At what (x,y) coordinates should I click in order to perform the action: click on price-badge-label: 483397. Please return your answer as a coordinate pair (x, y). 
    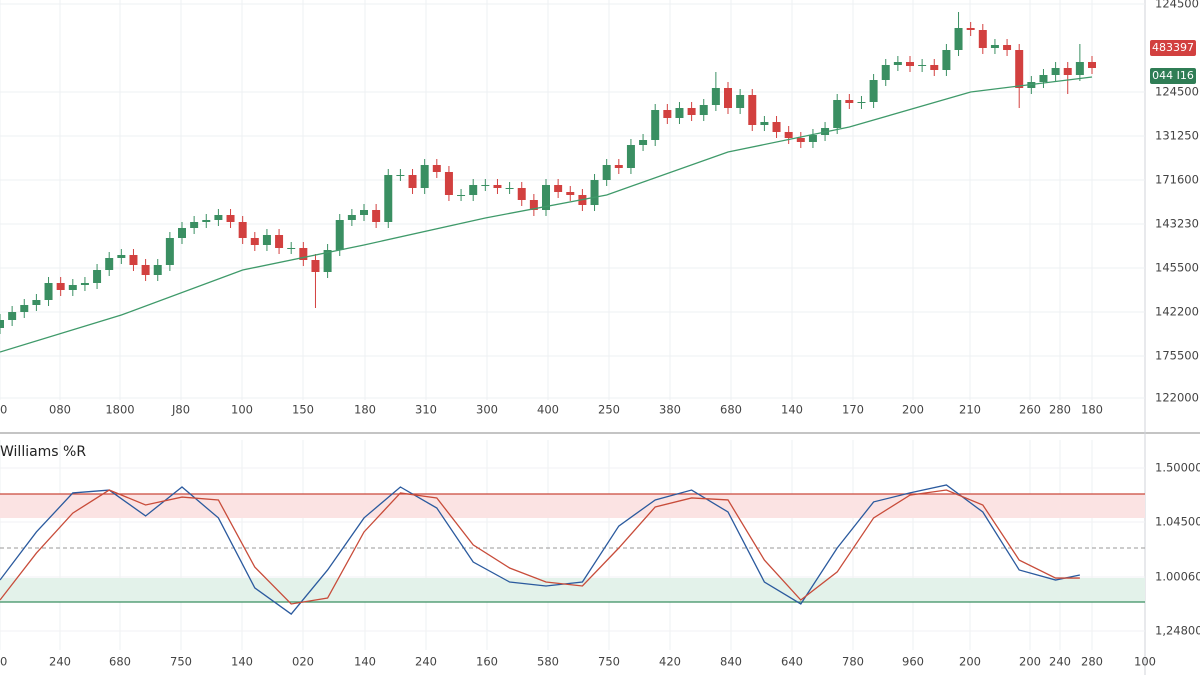
    Looking at the image, I should click on (1173, 47).